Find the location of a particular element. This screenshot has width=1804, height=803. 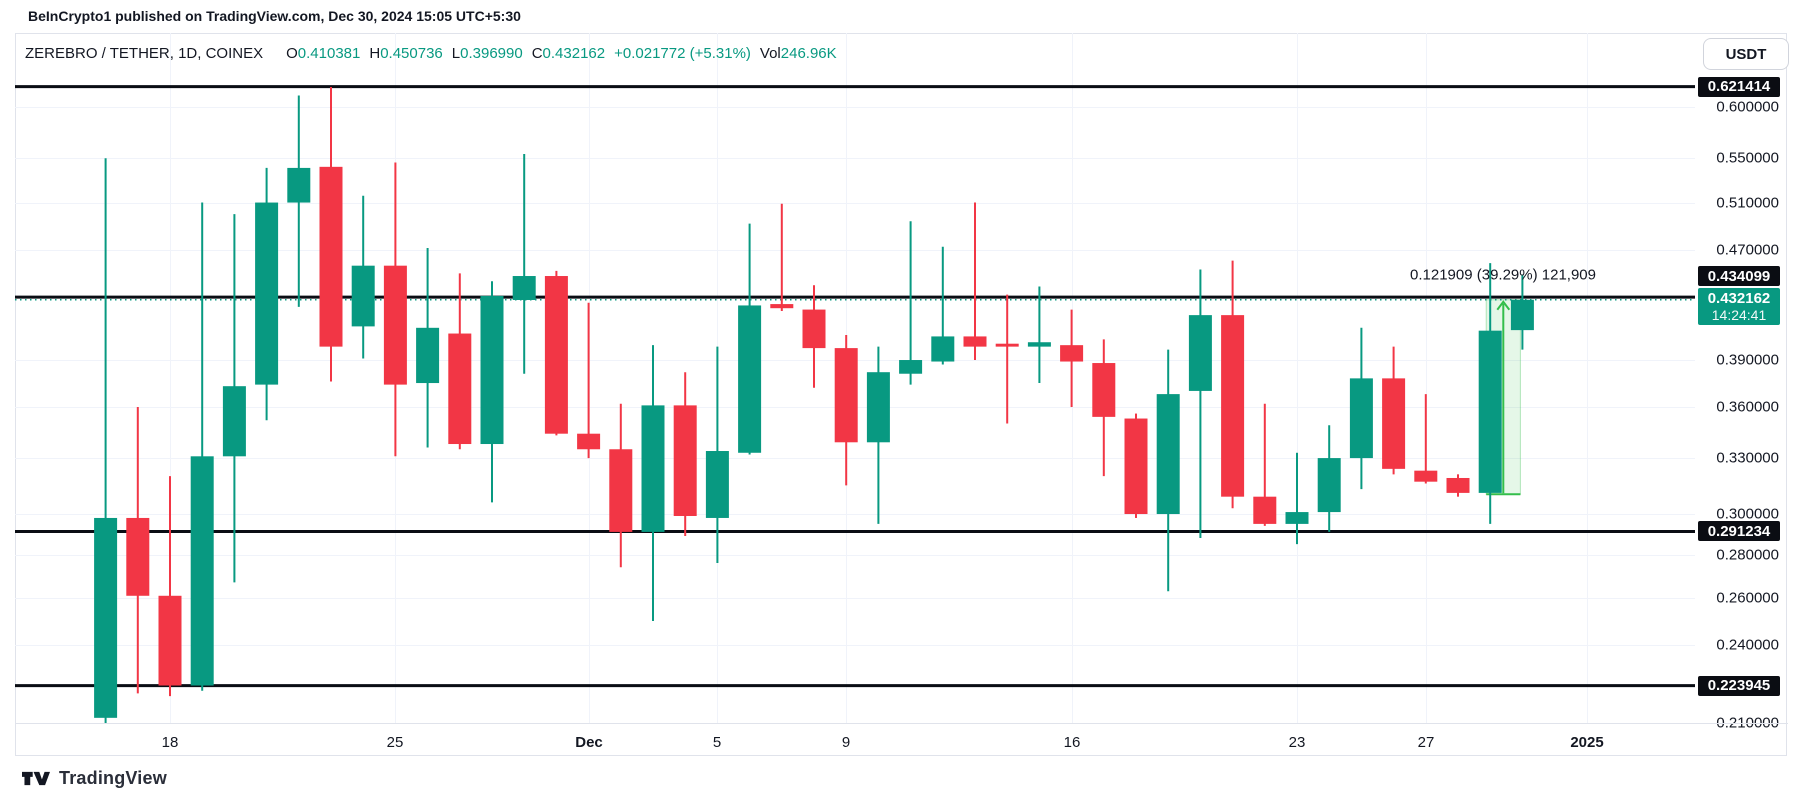

close-value: 0.432162 is located at coordinates (574, 53).